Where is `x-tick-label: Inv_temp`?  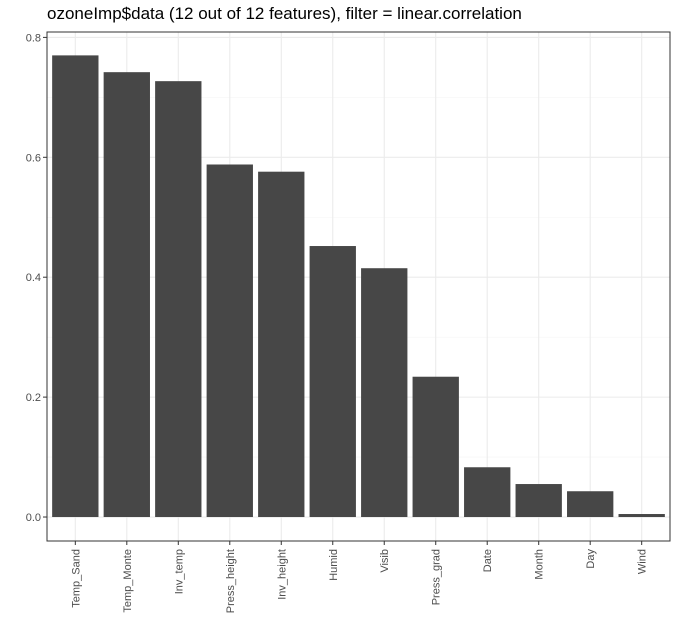
x-tick-label: Inv_temp is located at coordinates (179, 571).